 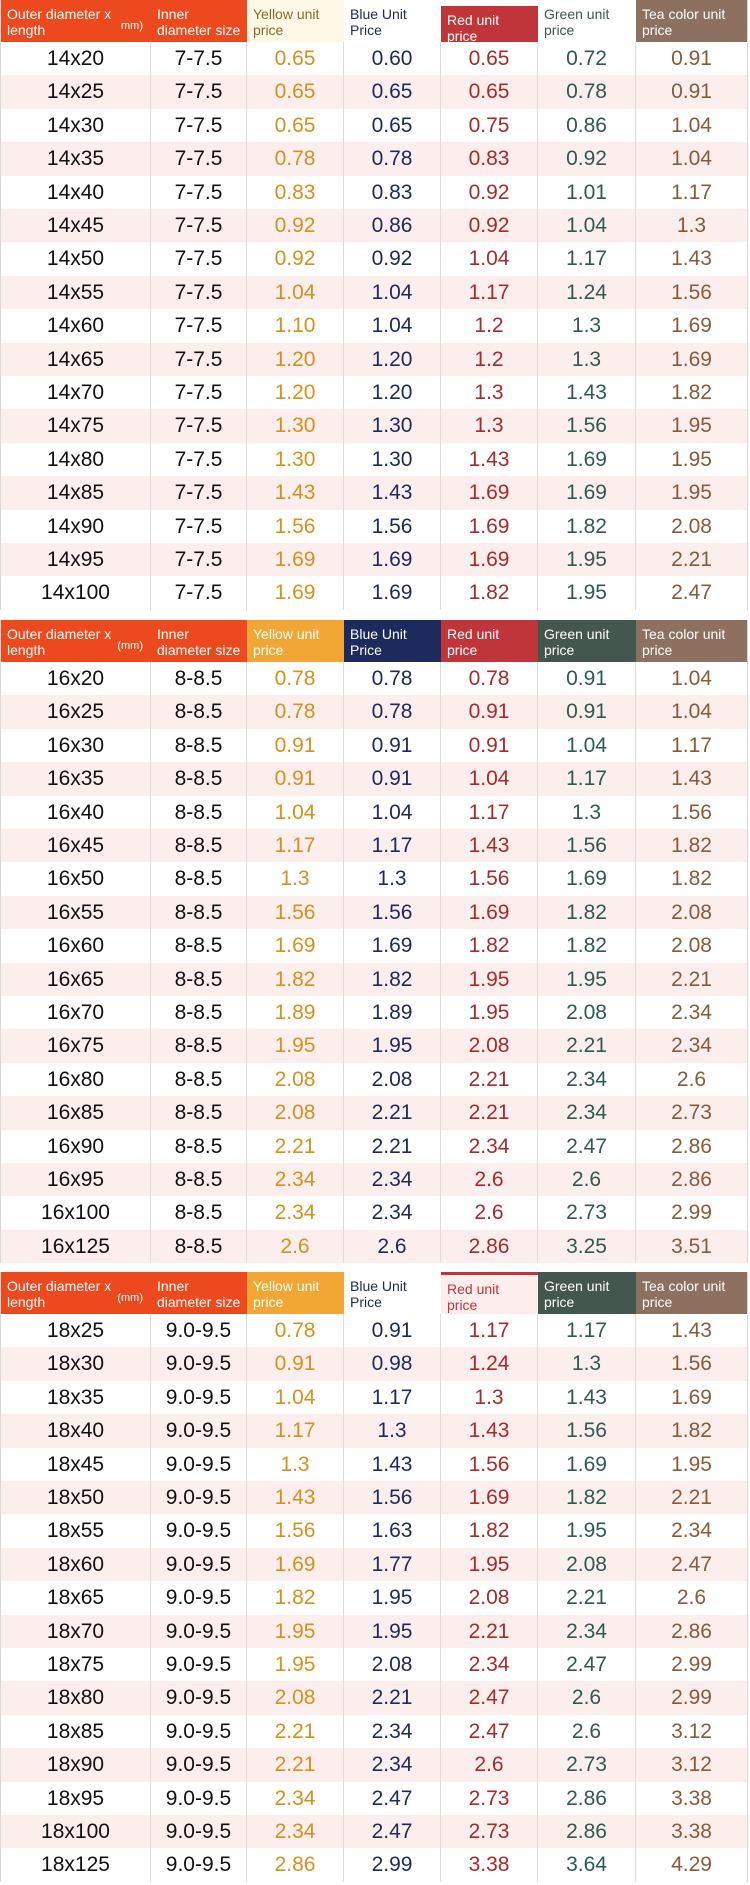 What do you see at coordinates (76, 359) in the screenshot?
I see `table-cell: 14x65` at bounding box center [76, 359].